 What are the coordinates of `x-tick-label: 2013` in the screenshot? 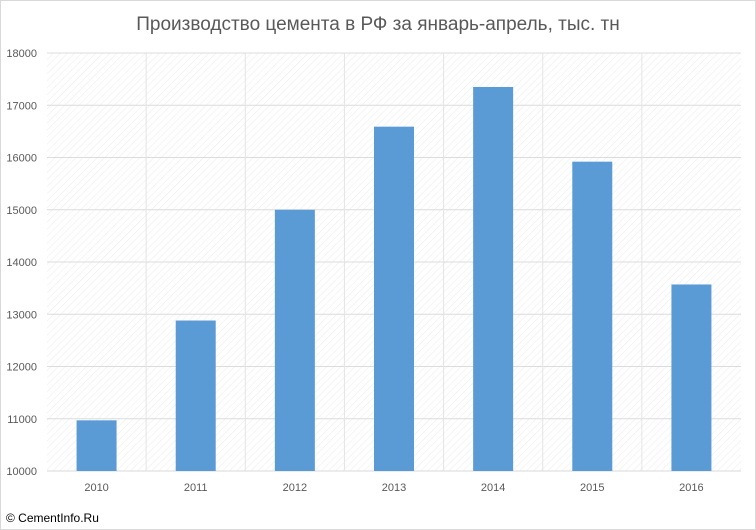 It's located at (394, 488).